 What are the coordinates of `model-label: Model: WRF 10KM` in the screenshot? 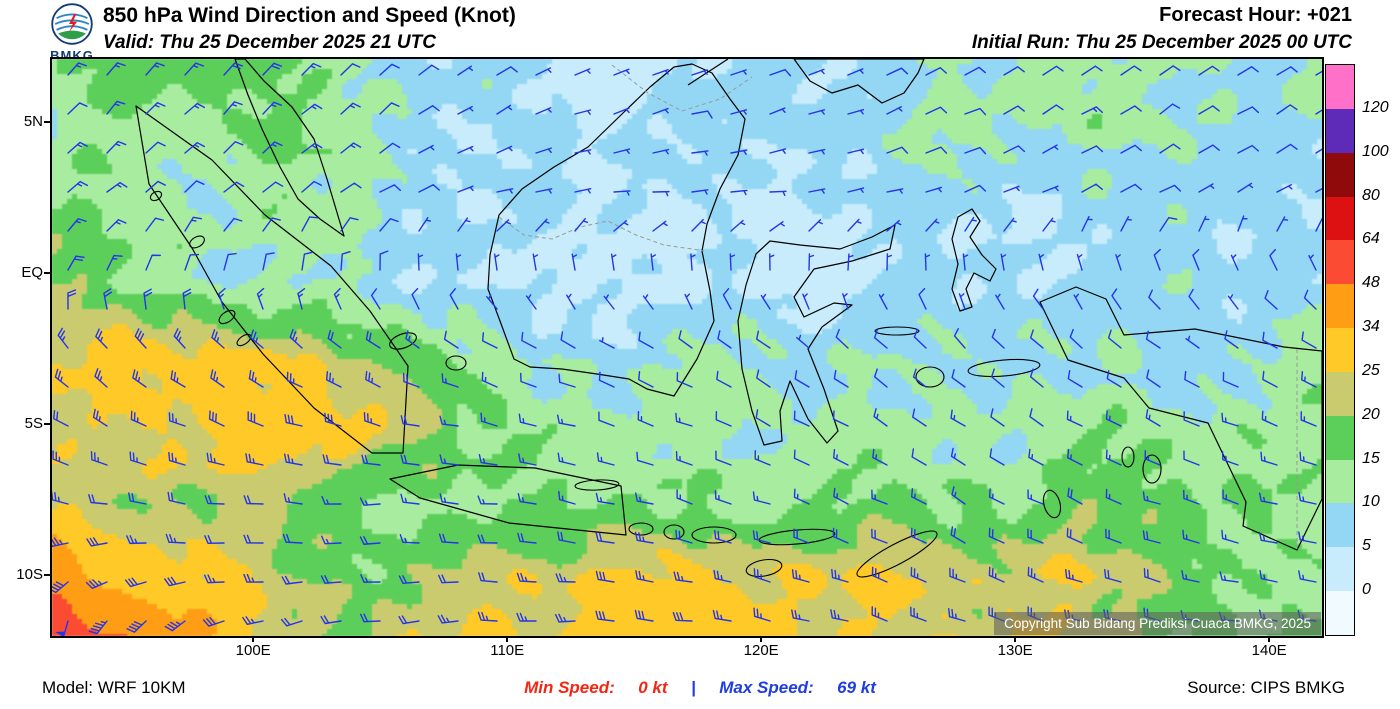 It's located at (114, 687).